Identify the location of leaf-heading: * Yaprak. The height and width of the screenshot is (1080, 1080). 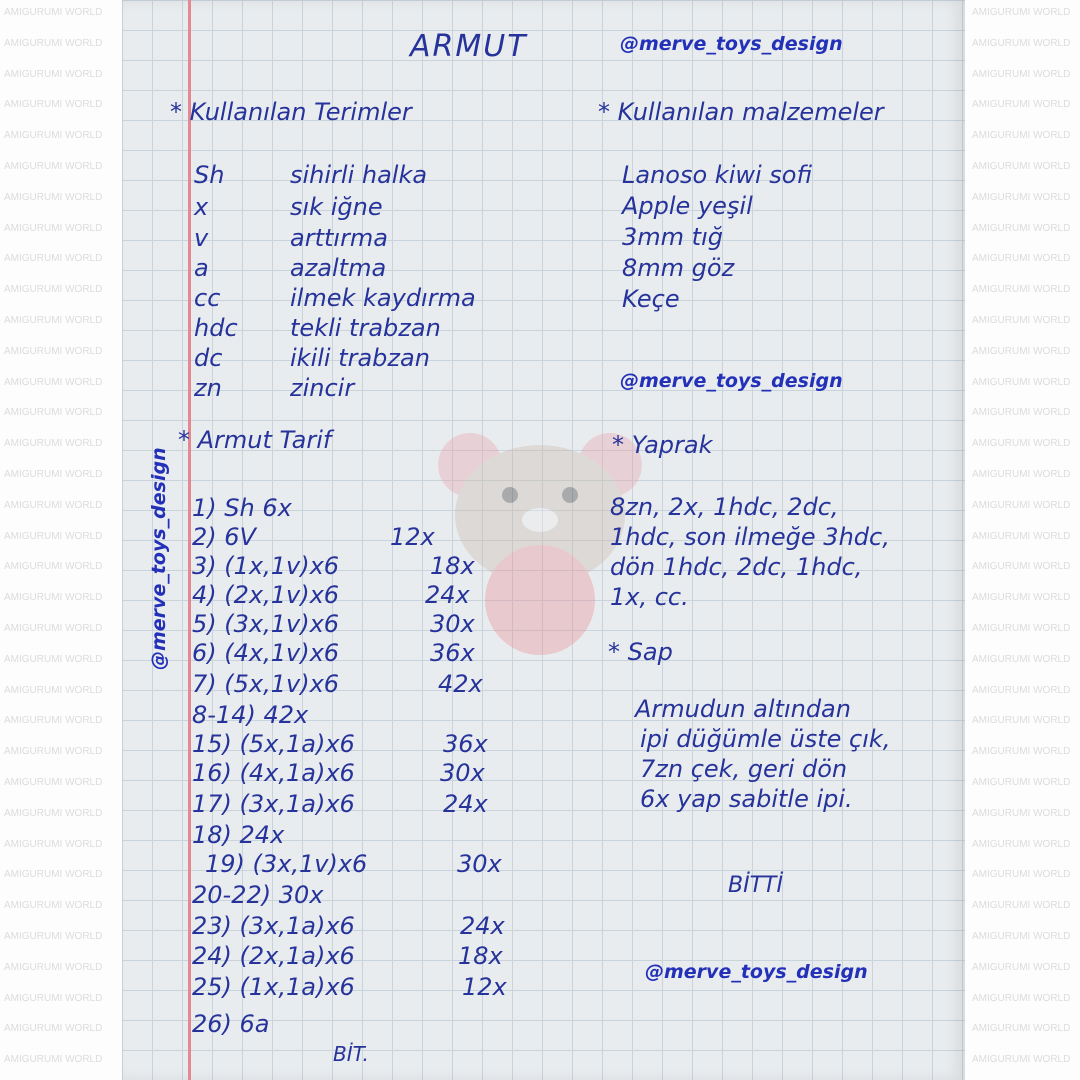
(662, 445).